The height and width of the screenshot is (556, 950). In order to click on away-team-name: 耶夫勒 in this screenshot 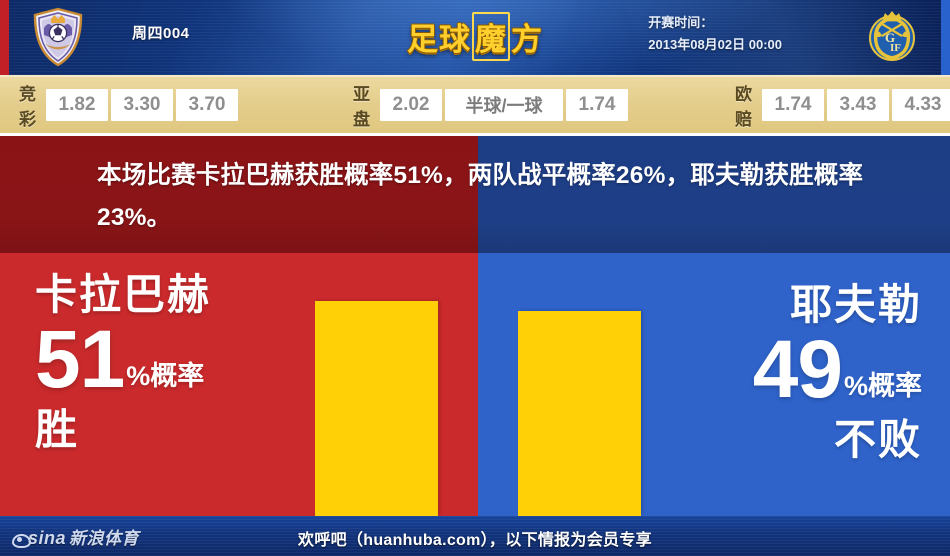, I will do `click(855, 304)`.